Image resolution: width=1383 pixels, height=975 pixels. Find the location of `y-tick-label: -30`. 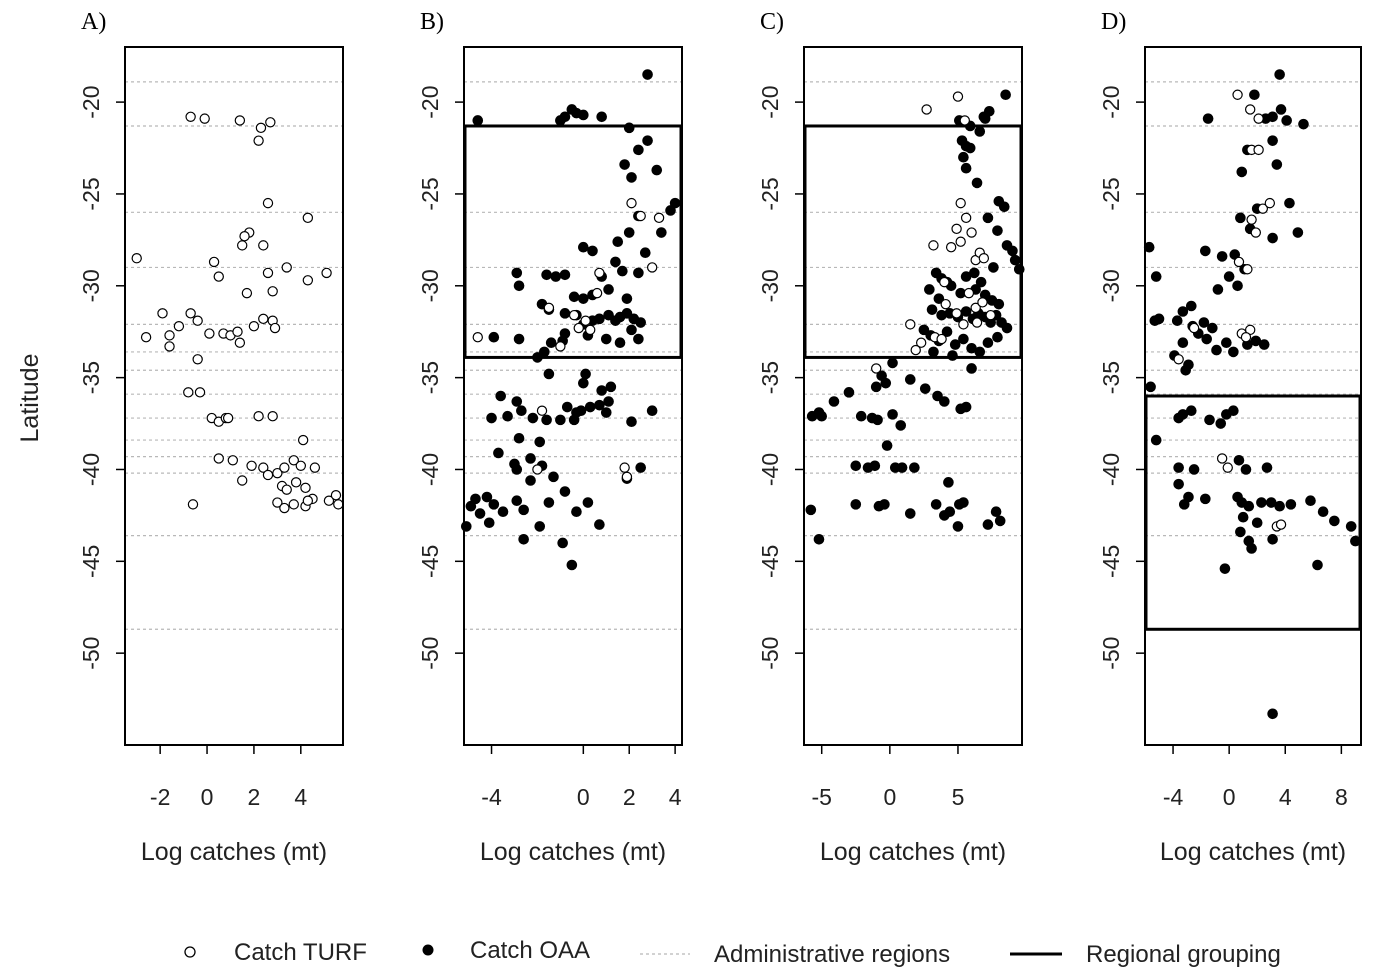

y-tick-label: -30 is located at coordinates (1111, 285).